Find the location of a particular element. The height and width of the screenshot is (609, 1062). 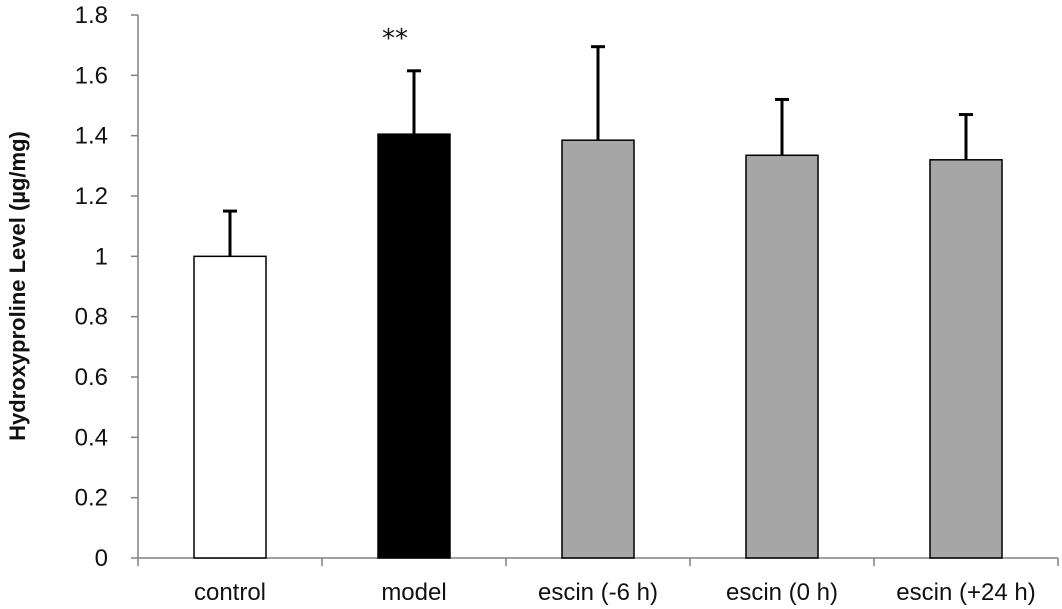

y-tick-label: 1 is located at coordinates (101, 256).